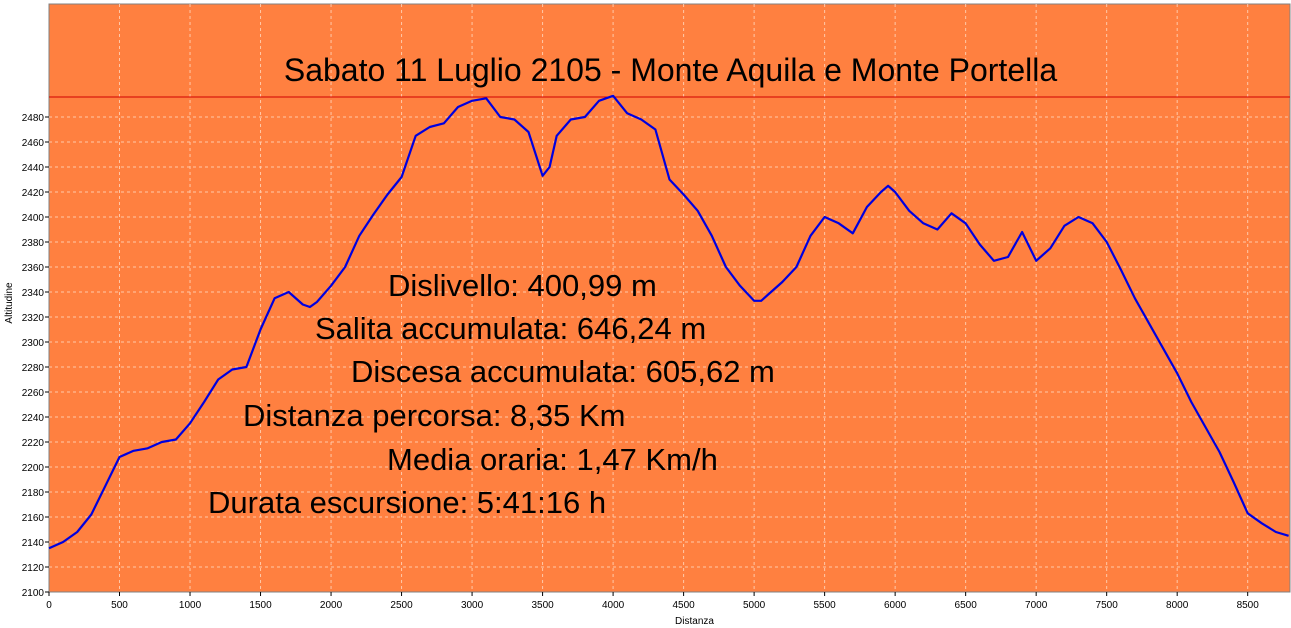 This screenshot has height=628, width=1291. What do you see at coordinates (694, 621) in the screenshot?
I see `x-axis-label: Distanza` at bounding box center [694, 621].